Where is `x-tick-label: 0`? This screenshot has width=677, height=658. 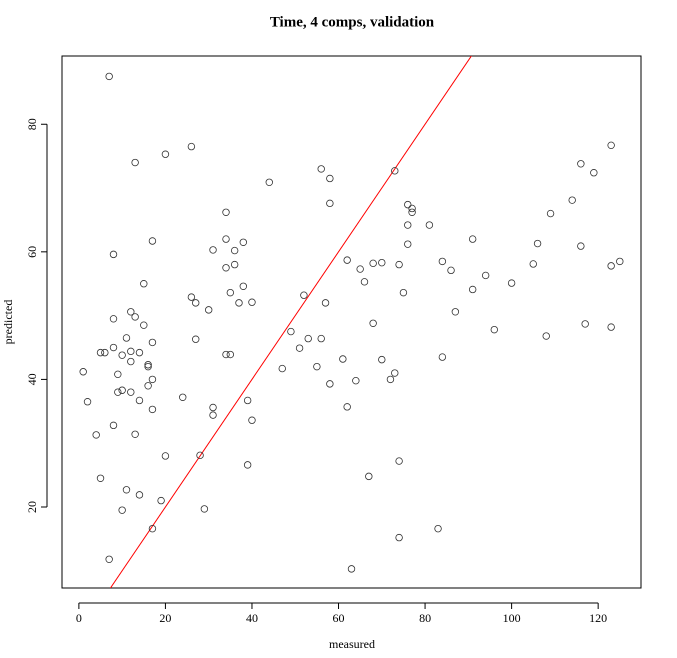
x-tick-label: 0 is located at coordinates (79, 618).